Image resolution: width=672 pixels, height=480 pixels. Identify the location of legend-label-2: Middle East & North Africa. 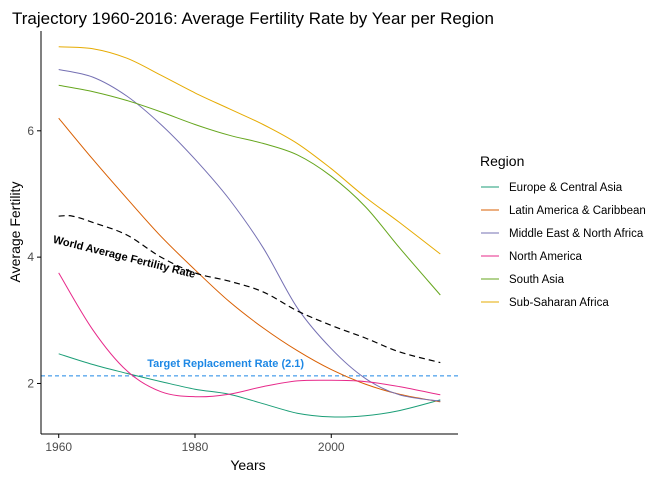
(576, 234).